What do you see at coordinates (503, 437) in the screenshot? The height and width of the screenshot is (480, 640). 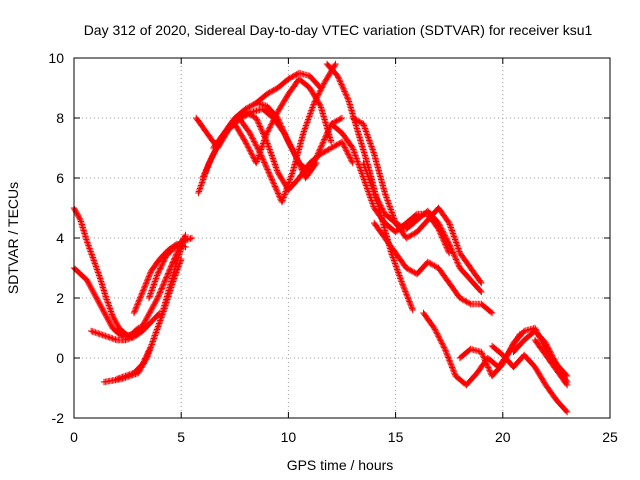 I see `x-tick-label: 20` at bounding box center [503, 437].